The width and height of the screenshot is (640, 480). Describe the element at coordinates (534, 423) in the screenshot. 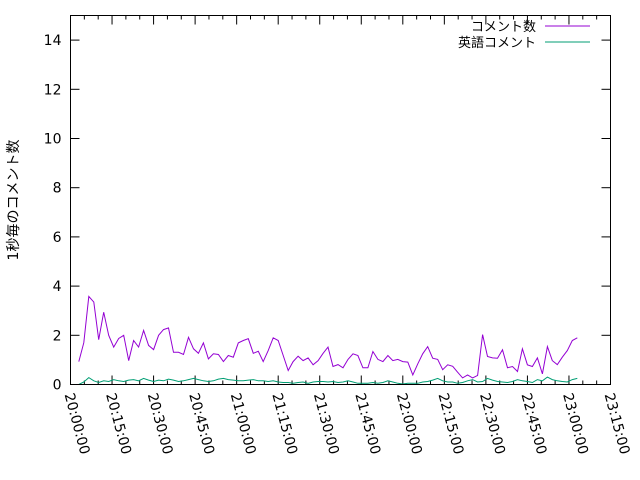

I see `x-tick-label: 22:45:00` at that location.